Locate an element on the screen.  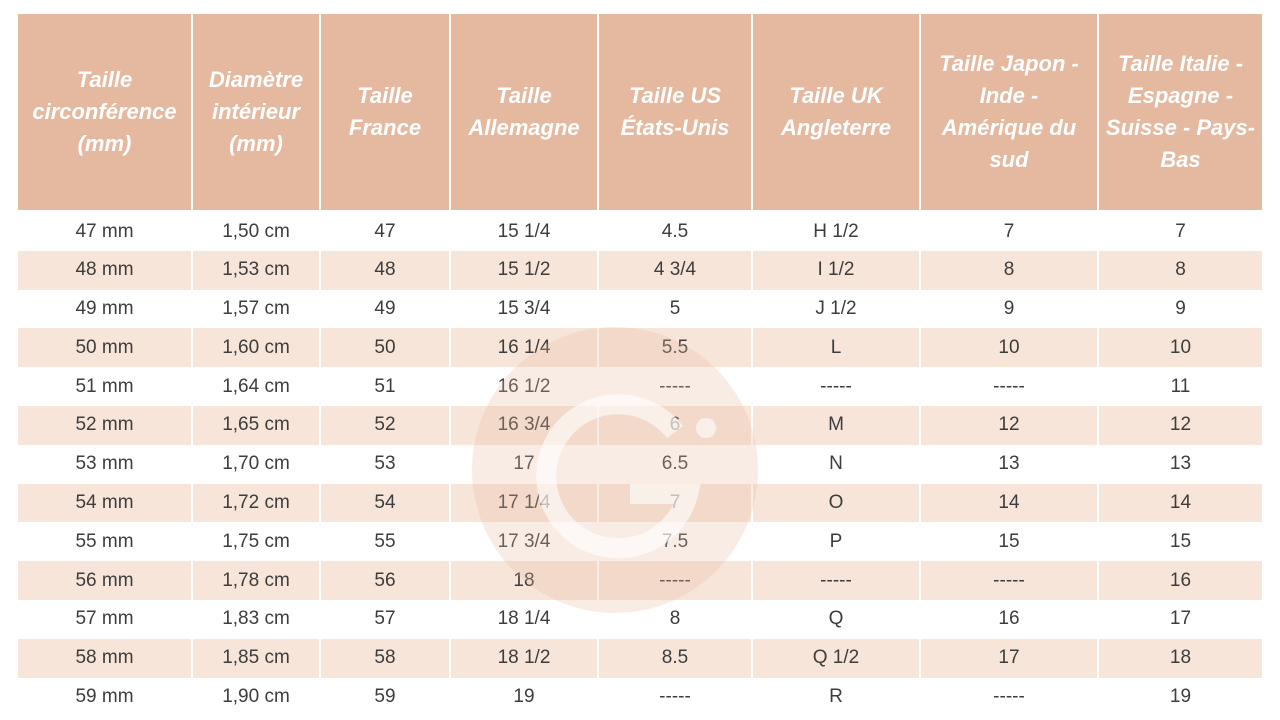
table-row: 54 mm 1,72 cm 54 17 1/4 7 O 14 14 is located at coordinates (640, 503).